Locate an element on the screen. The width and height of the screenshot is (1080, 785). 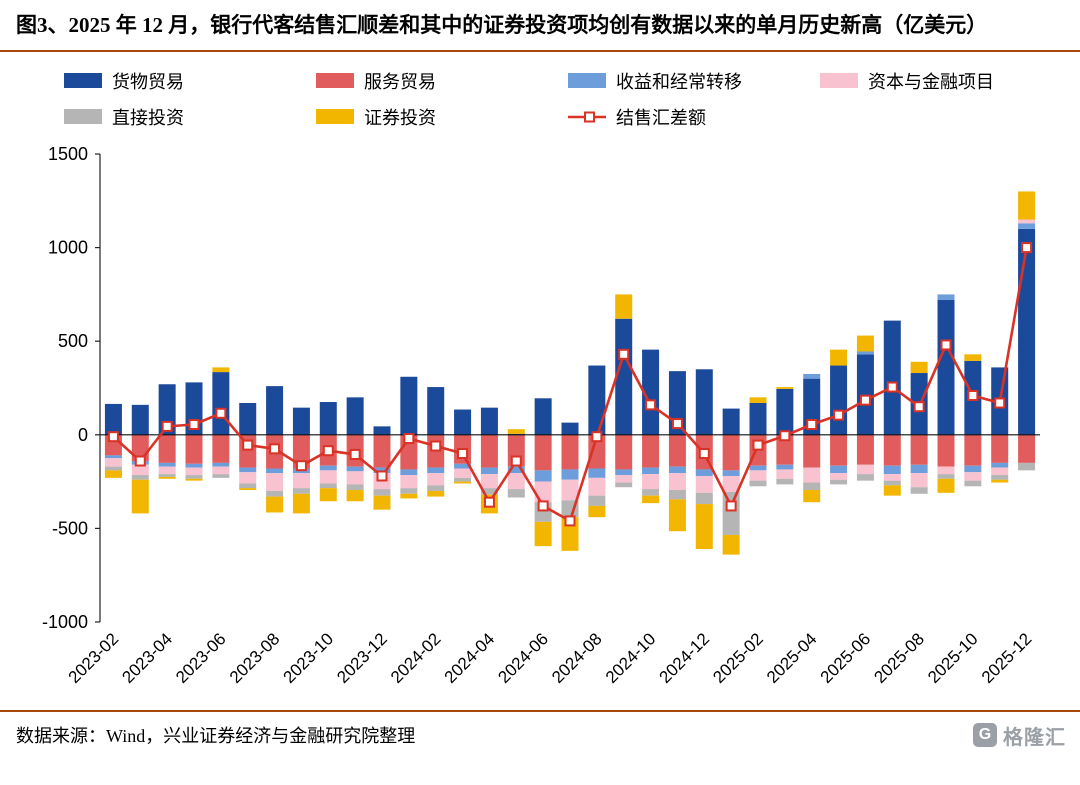
x-axis-tick-label: 2024-06 is located at coordinates (523, 658).